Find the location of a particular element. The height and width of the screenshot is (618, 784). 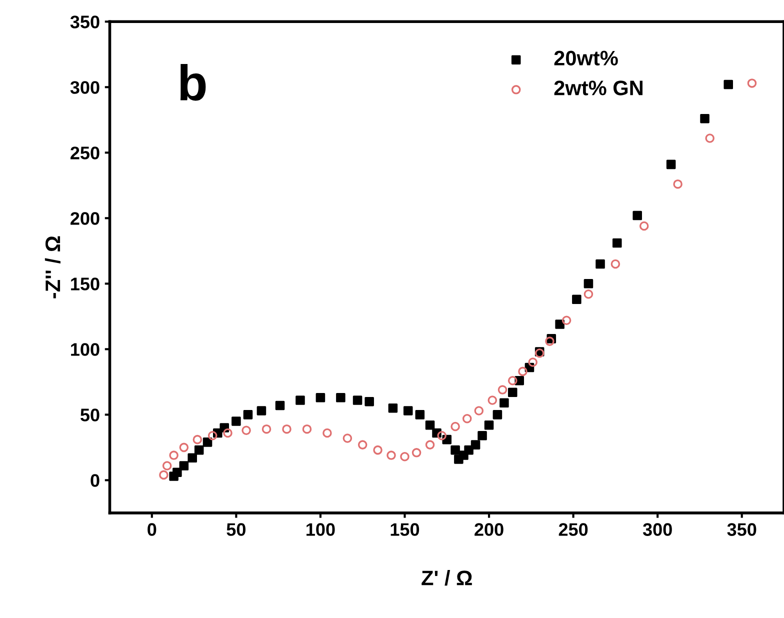

y-tick-label: 200 is located at coordinates (85, 218).